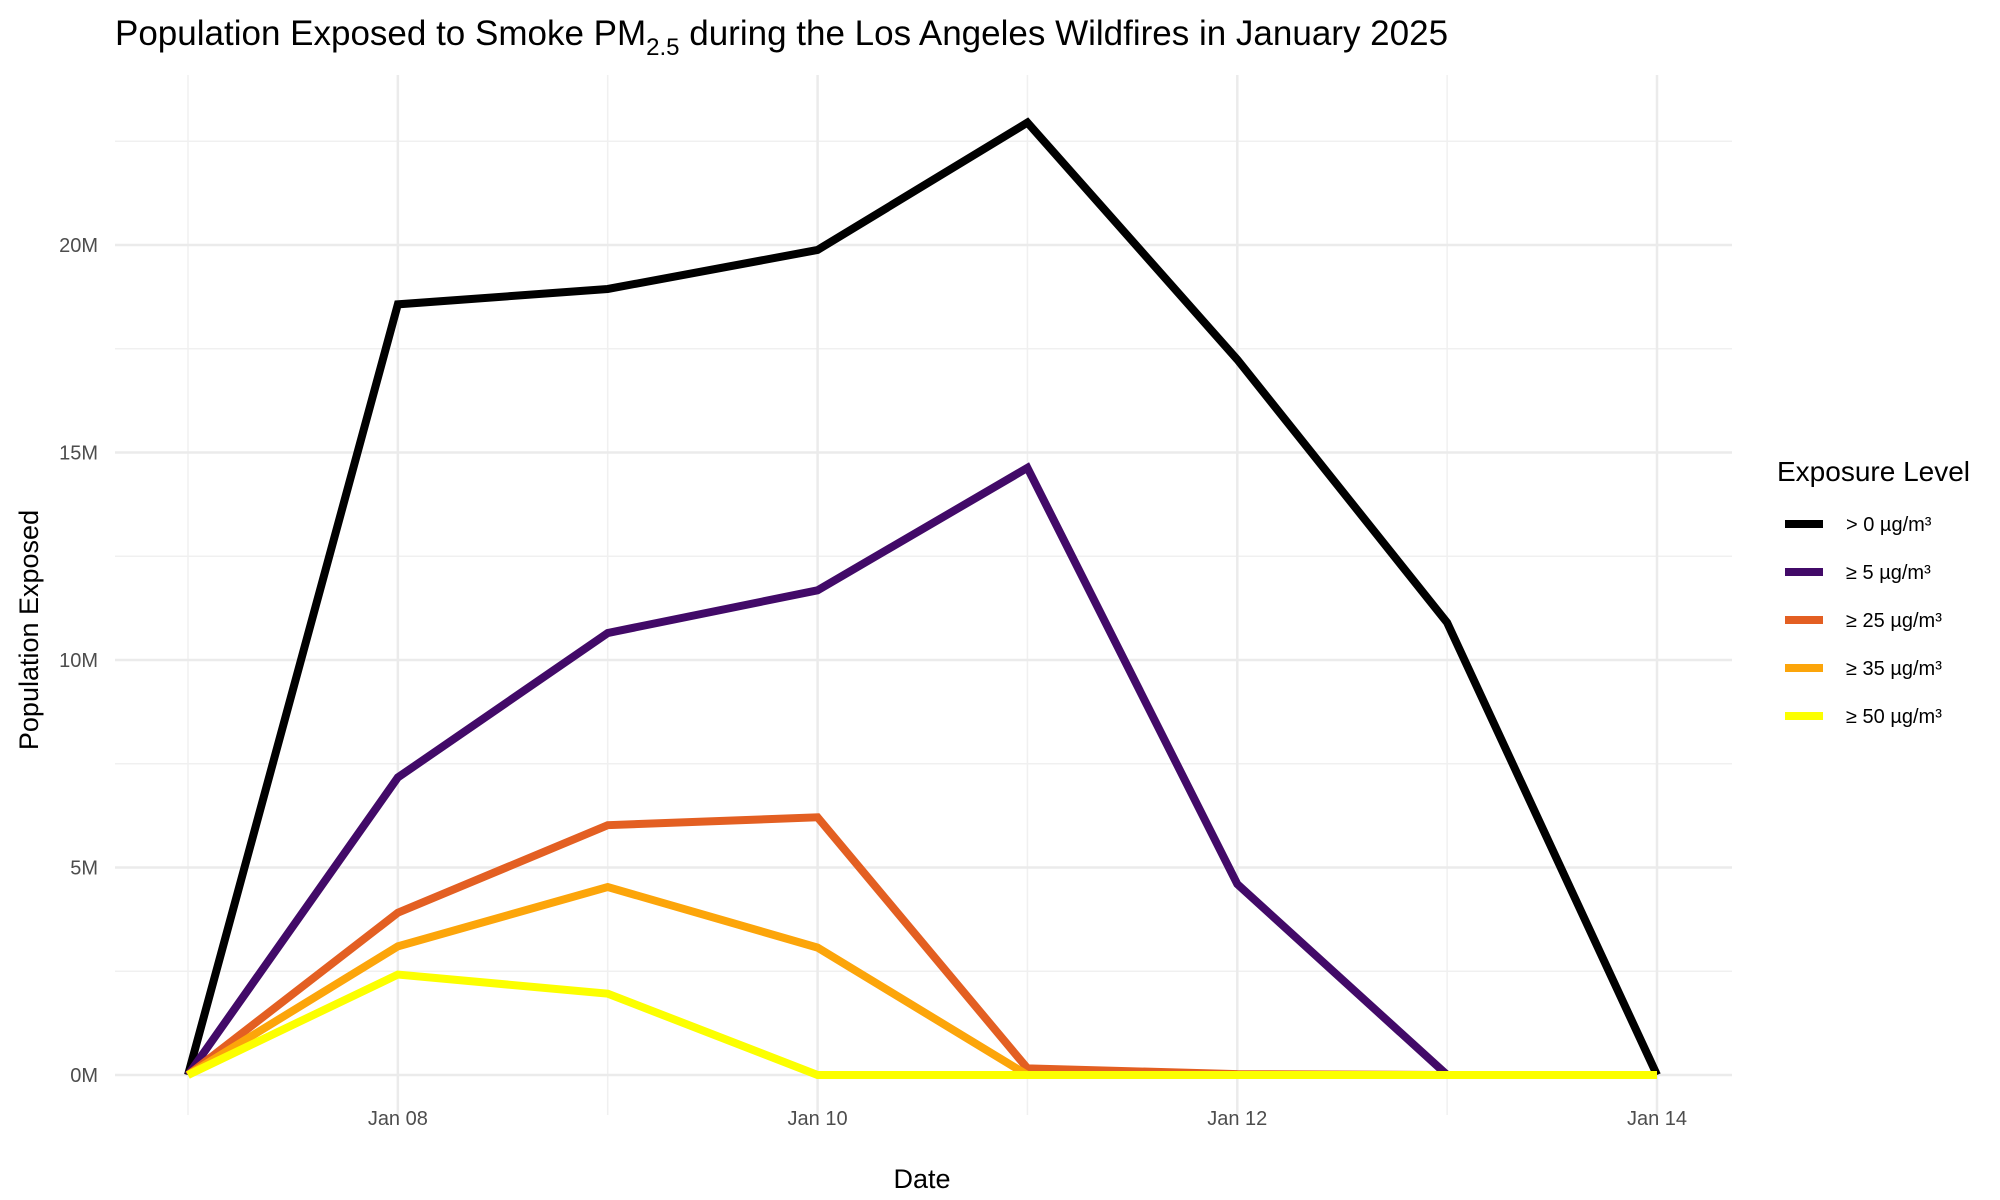  What do you see at coordinates (1894, 717) in the screenshot?
I see `legend-label: ≥ 50 µg/m³` at bounding box center [1894, 717].